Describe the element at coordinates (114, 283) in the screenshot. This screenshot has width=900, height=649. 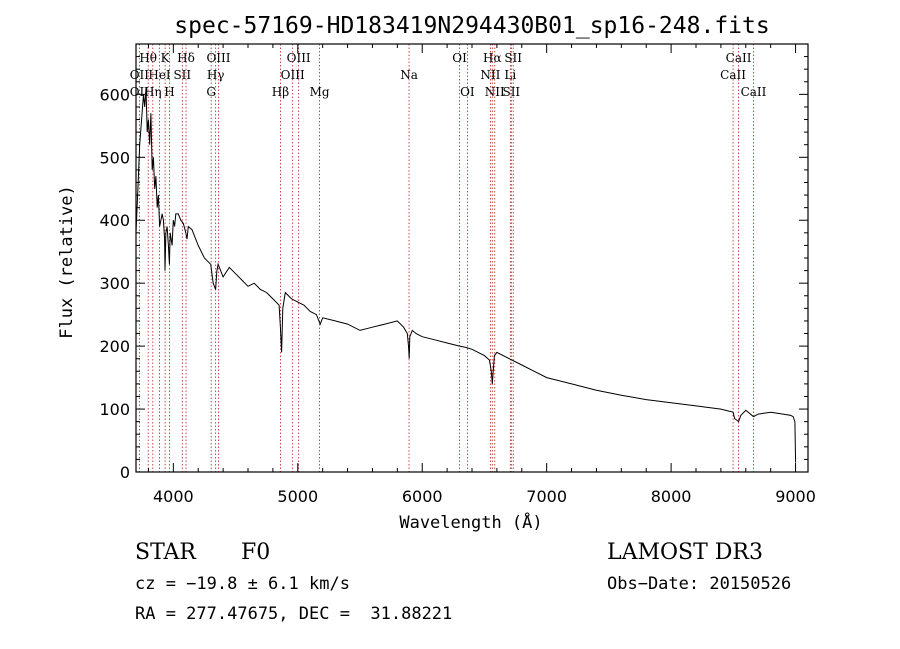
I see `y-tick-label: 300` at that location.